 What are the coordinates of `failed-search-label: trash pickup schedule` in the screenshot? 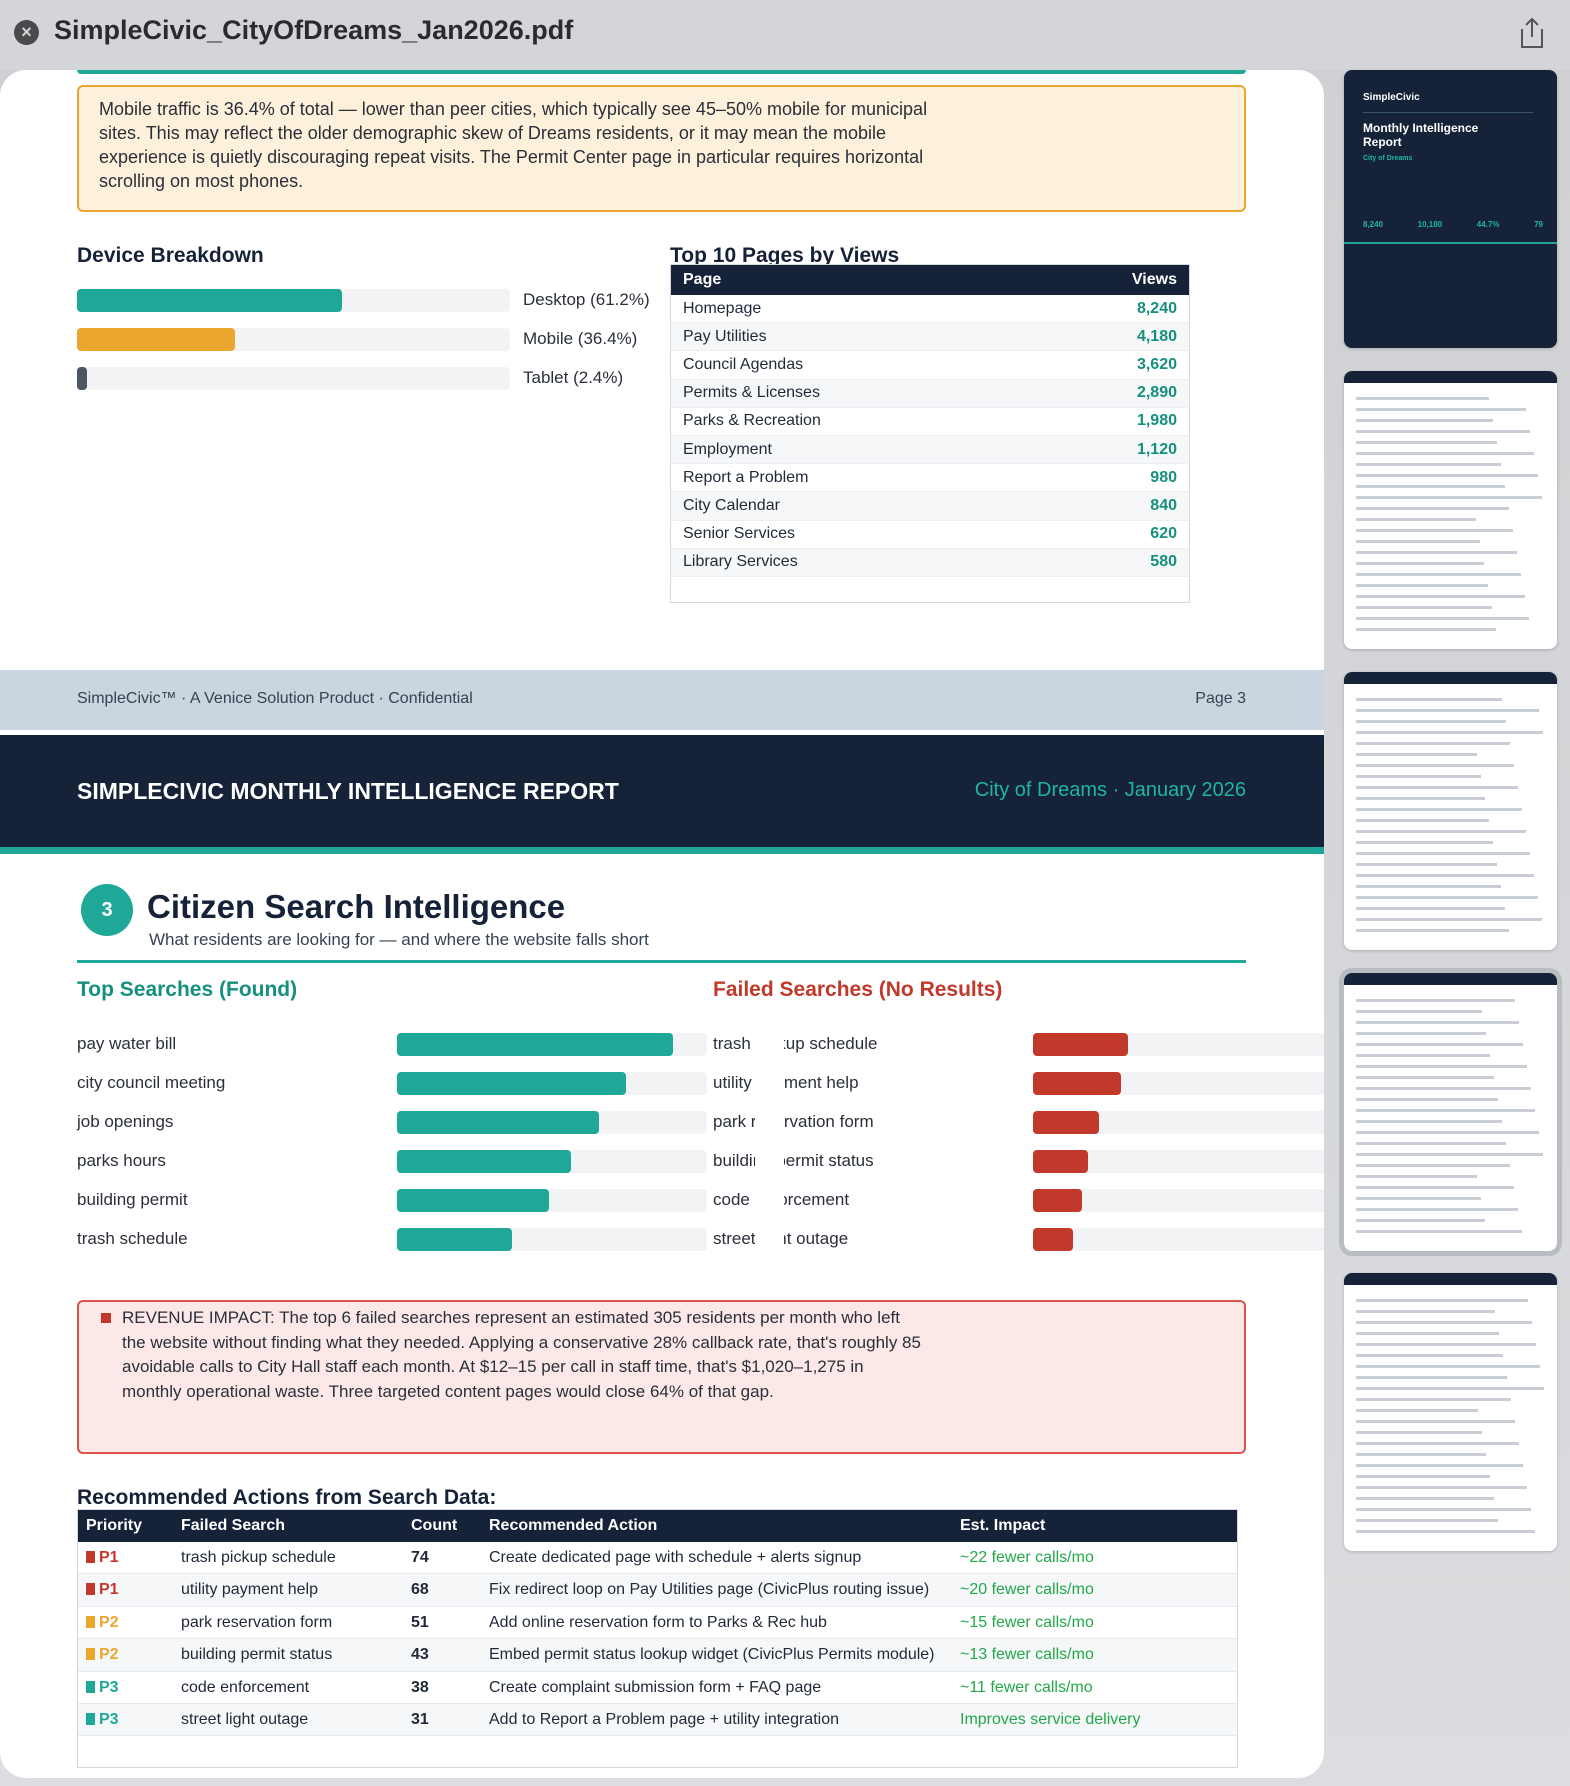 It's located at (795, 1043).